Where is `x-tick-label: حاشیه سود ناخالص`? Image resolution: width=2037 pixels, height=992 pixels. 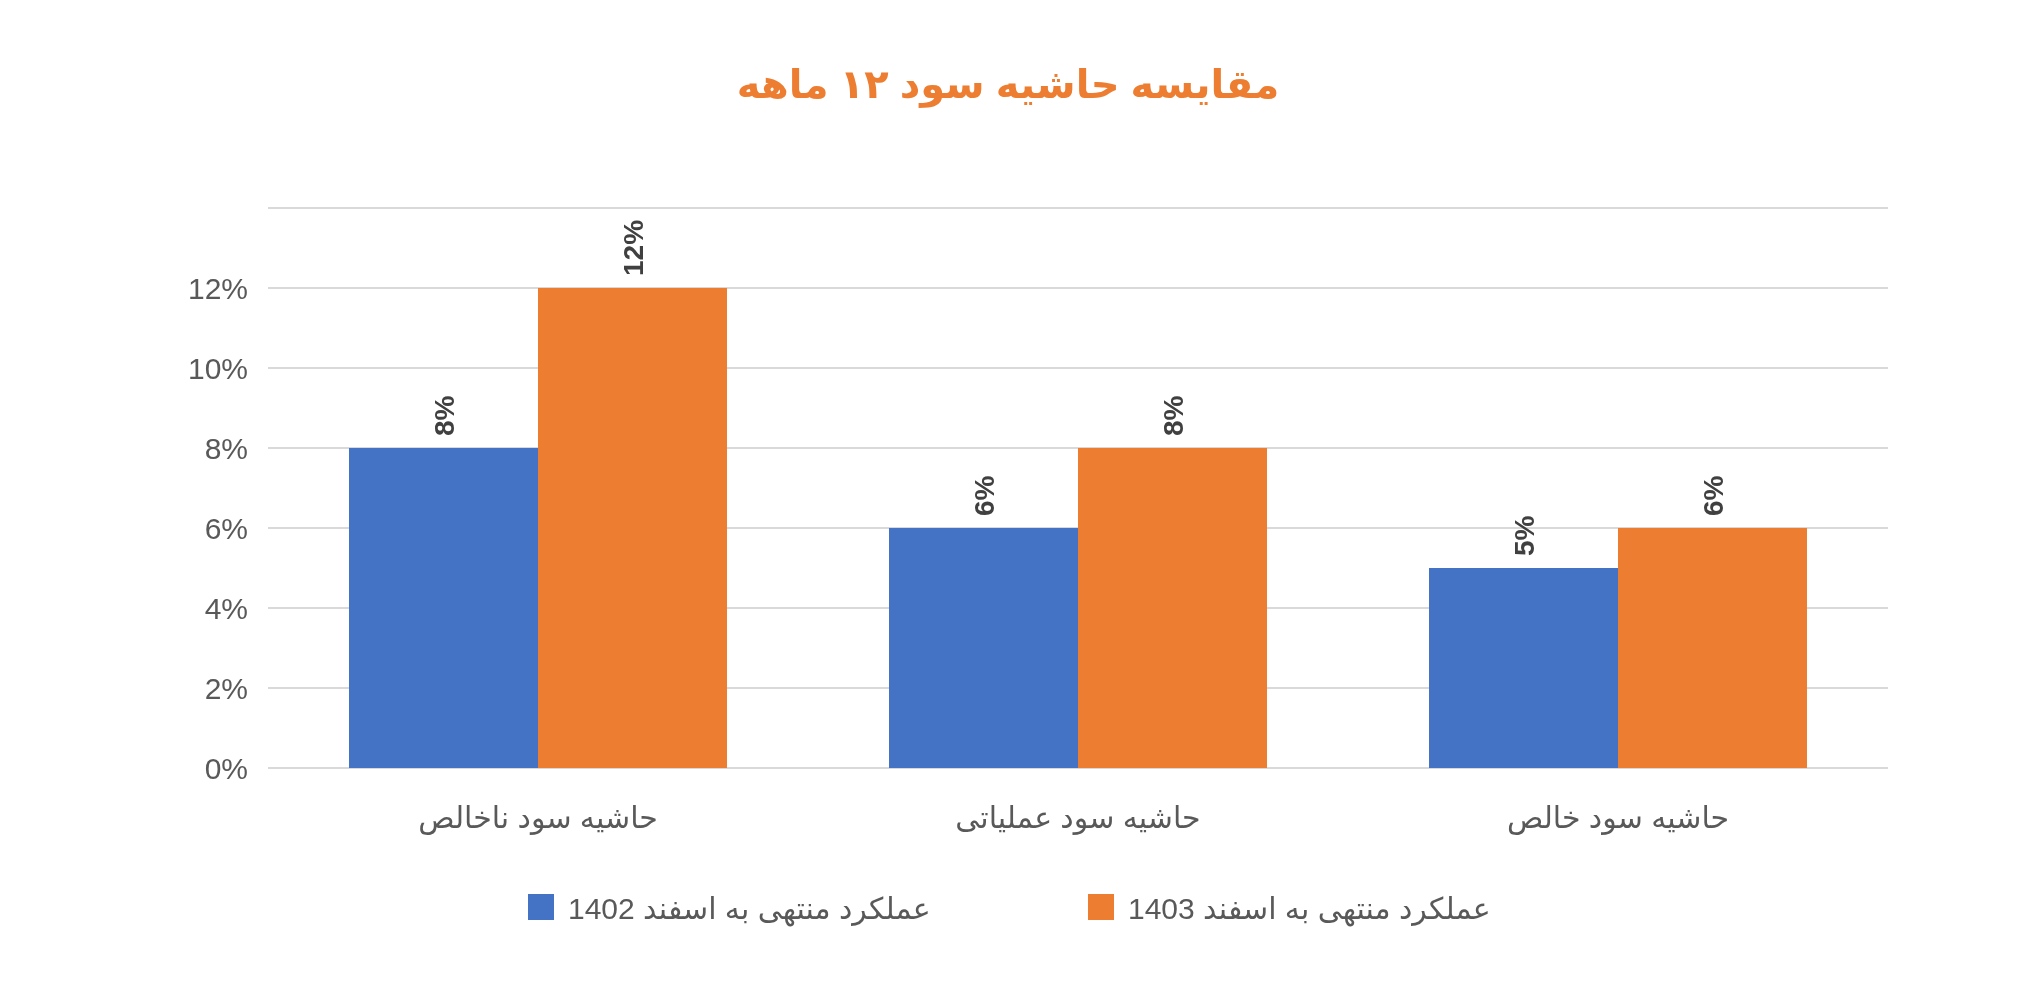
x-tick-label: حاشیه سود ناخالص is located at coordinates (538, 818).